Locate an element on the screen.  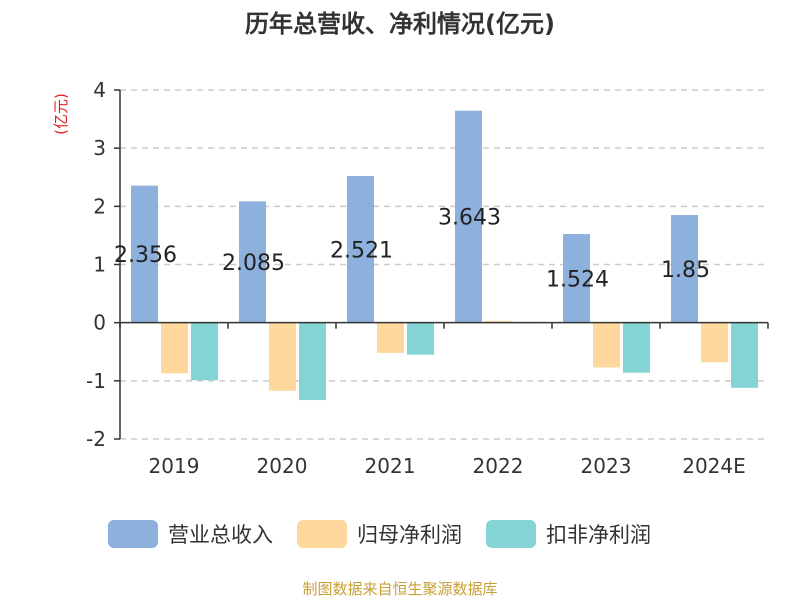
y-axis-label: (亿元) is located at coordinates (61, 114).